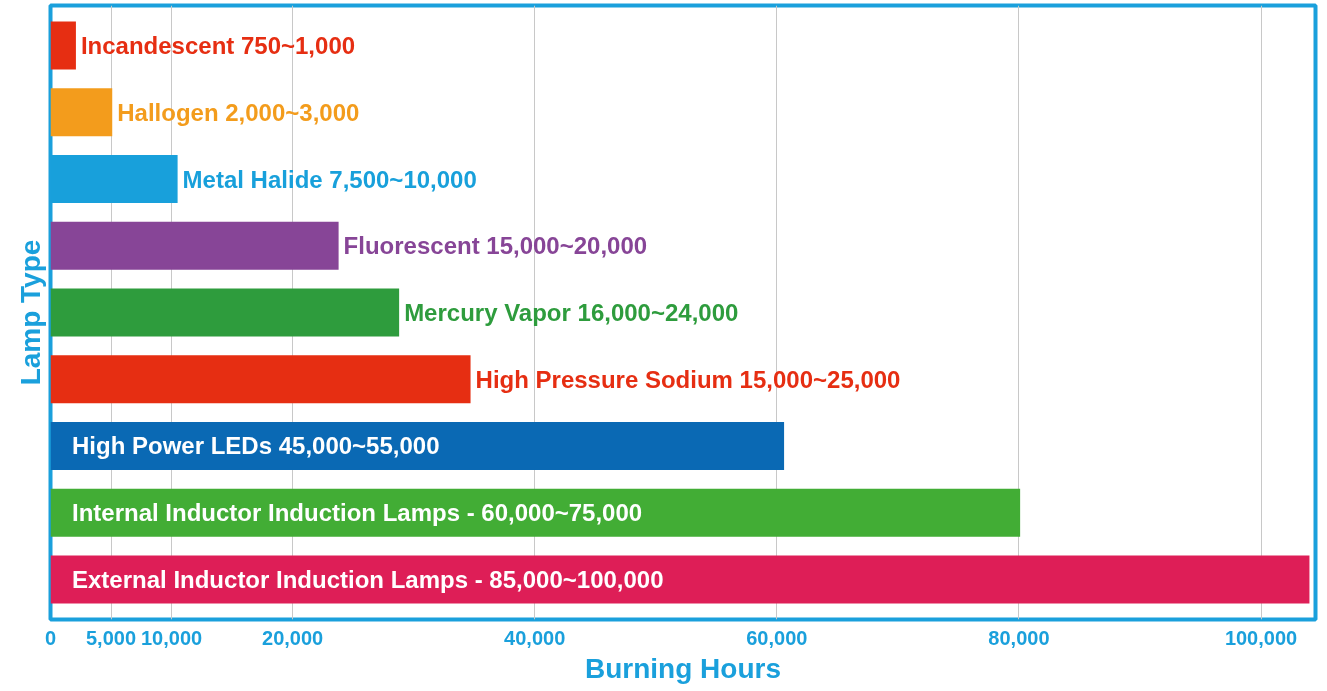 This screenshot has width=1327, height=691. What do you see at coordinates (777, 637) in the screenshot?
I see `x-tick-label: 60,000` at bounding box center [777, 637].